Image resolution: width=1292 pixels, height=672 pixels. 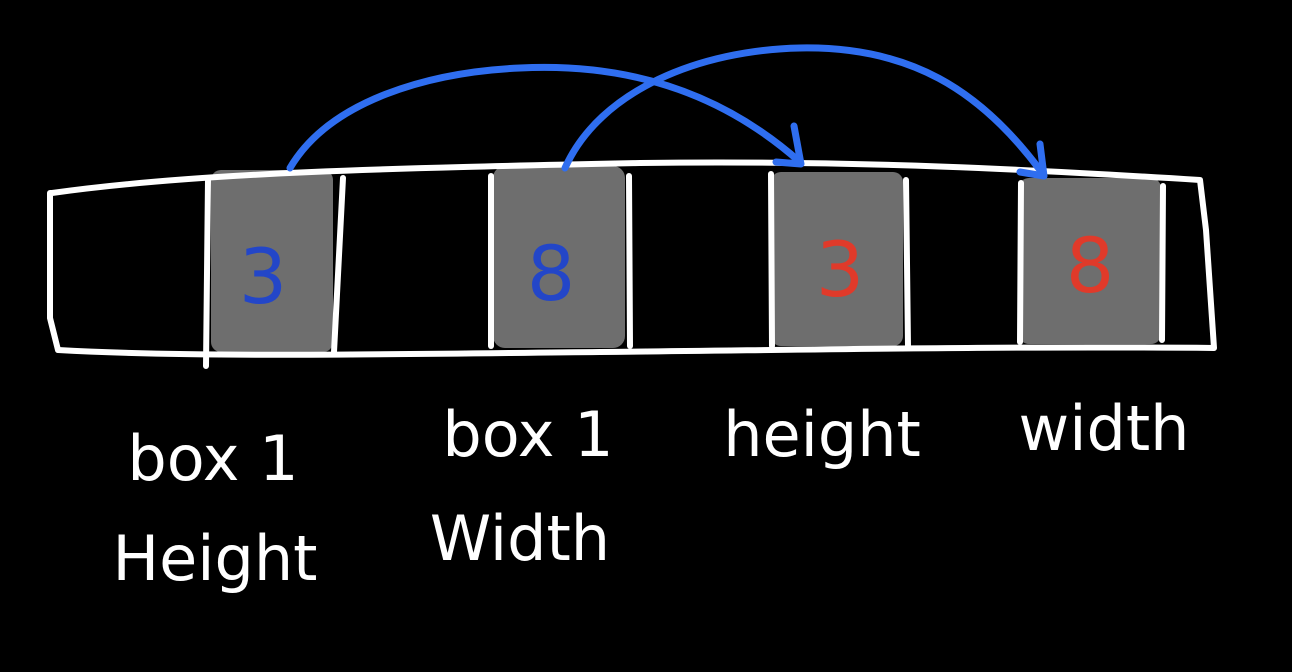 I want to click on cell-2-fill, so click(x=837, y=259).